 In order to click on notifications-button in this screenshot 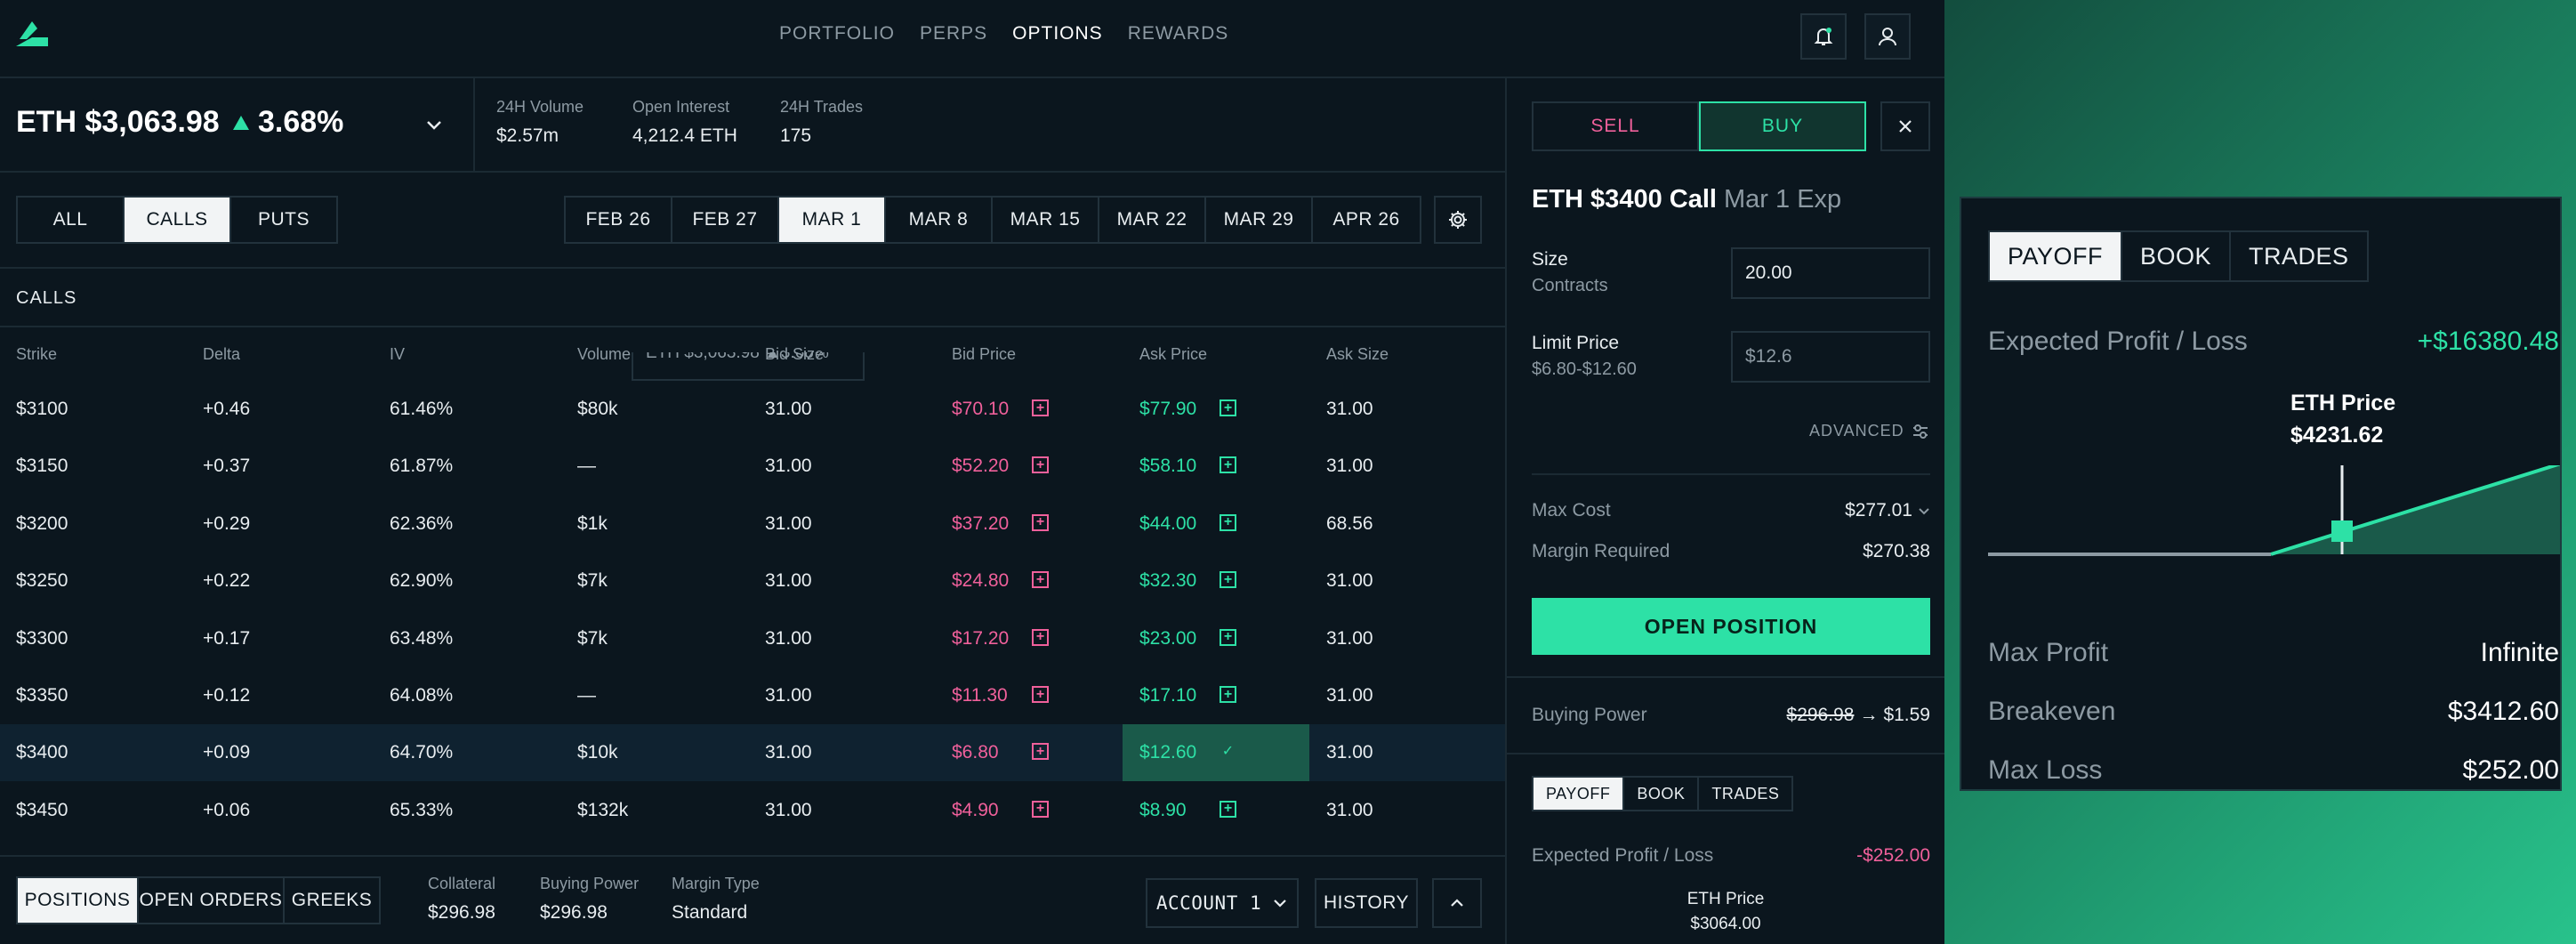, I will do `click(1823, 36)`.